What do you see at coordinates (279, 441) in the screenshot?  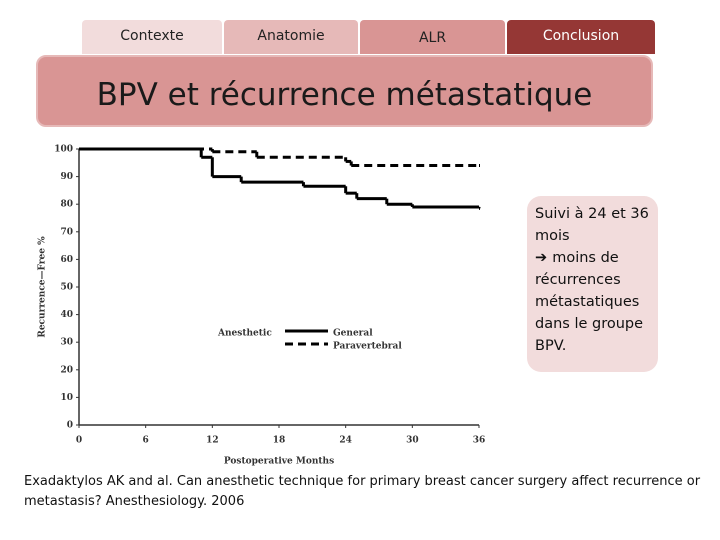 I see `x-tick-label: 18` at bounding box center [279, 441].